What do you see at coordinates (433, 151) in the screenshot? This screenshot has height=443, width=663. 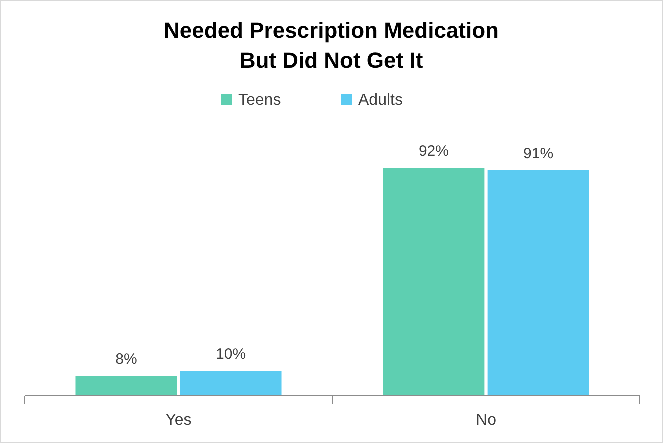 I see `data-label: 92%` at bounding box center [433, 151].